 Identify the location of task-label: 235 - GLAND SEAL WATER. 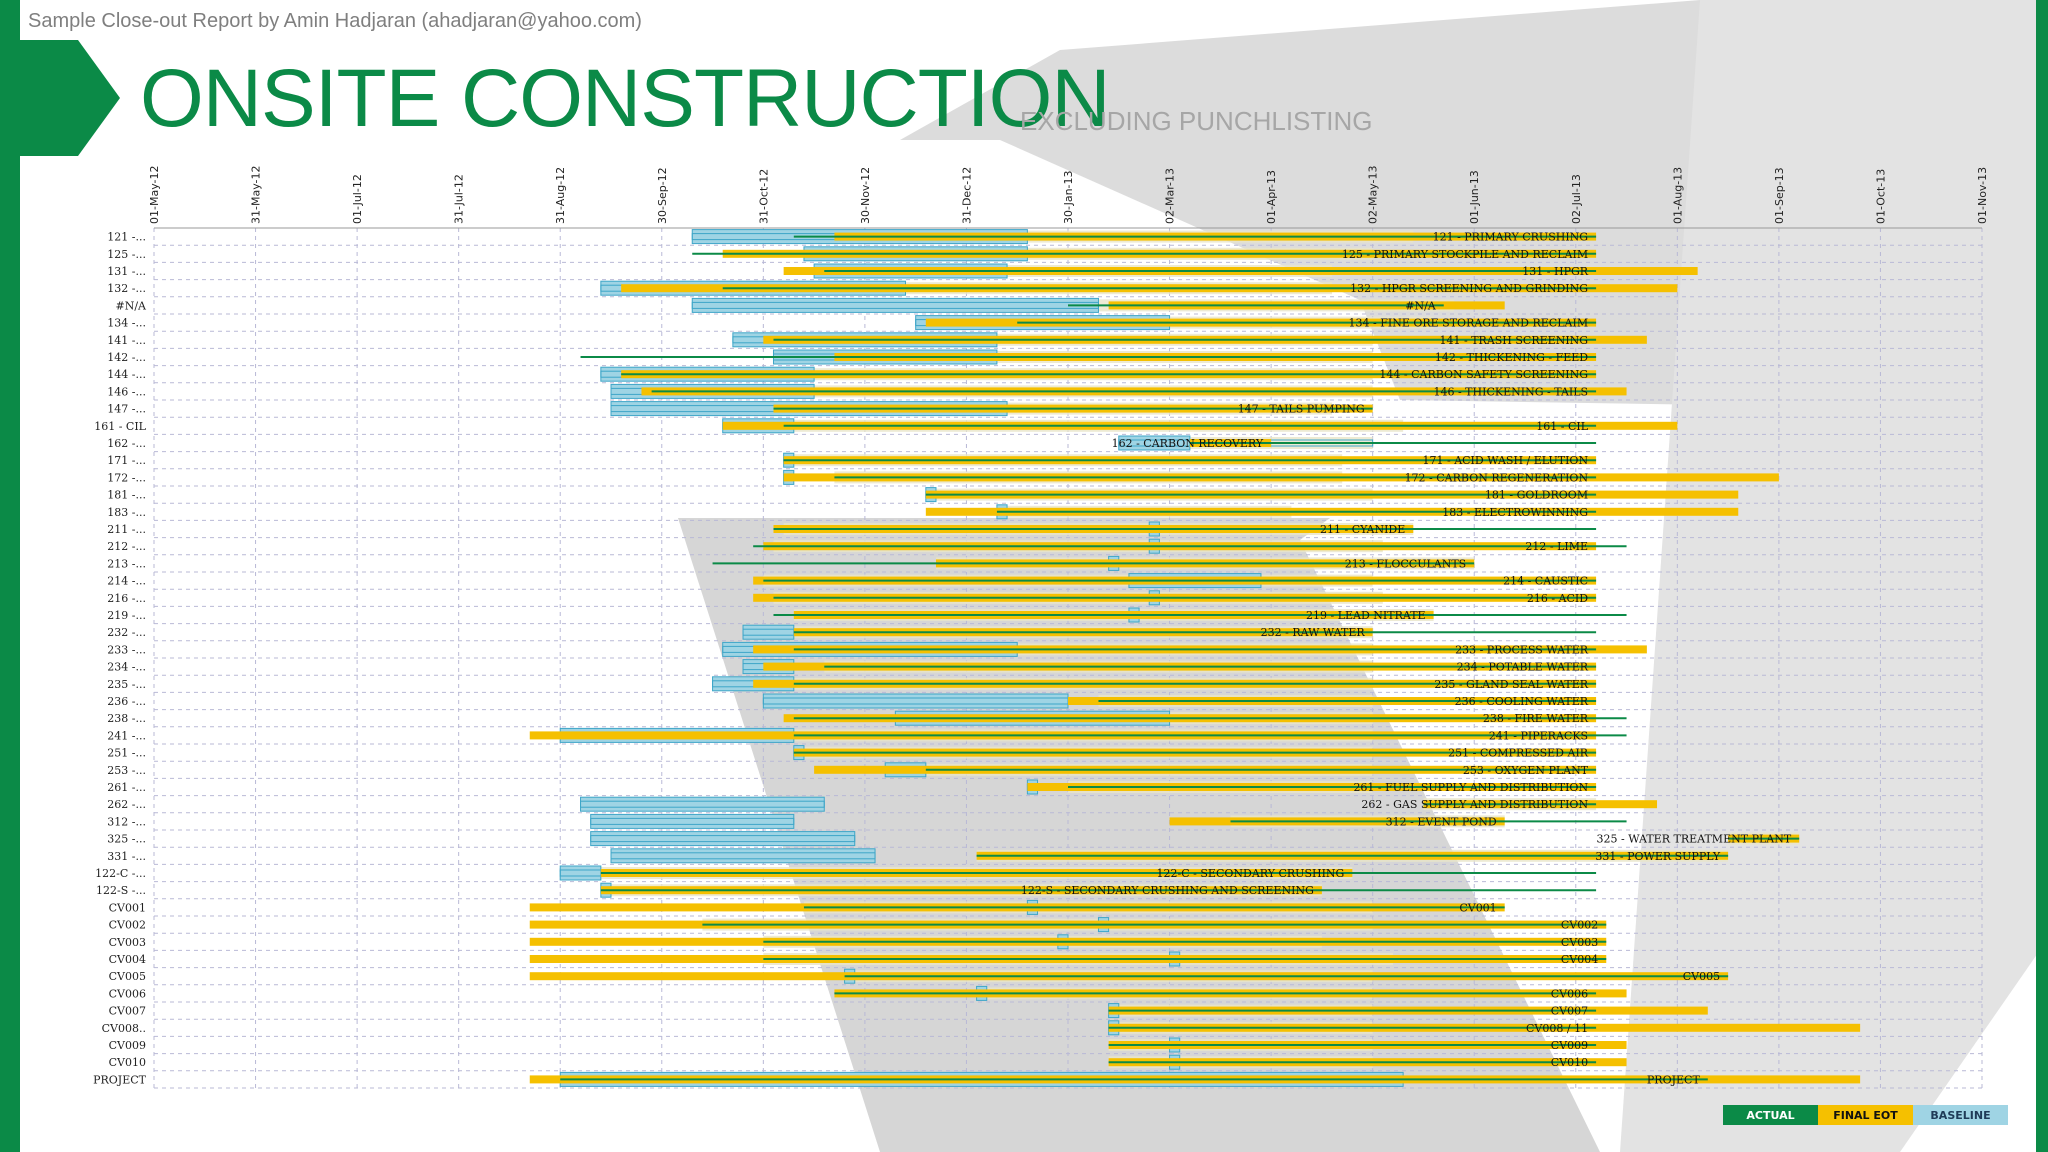
(1511, 684).